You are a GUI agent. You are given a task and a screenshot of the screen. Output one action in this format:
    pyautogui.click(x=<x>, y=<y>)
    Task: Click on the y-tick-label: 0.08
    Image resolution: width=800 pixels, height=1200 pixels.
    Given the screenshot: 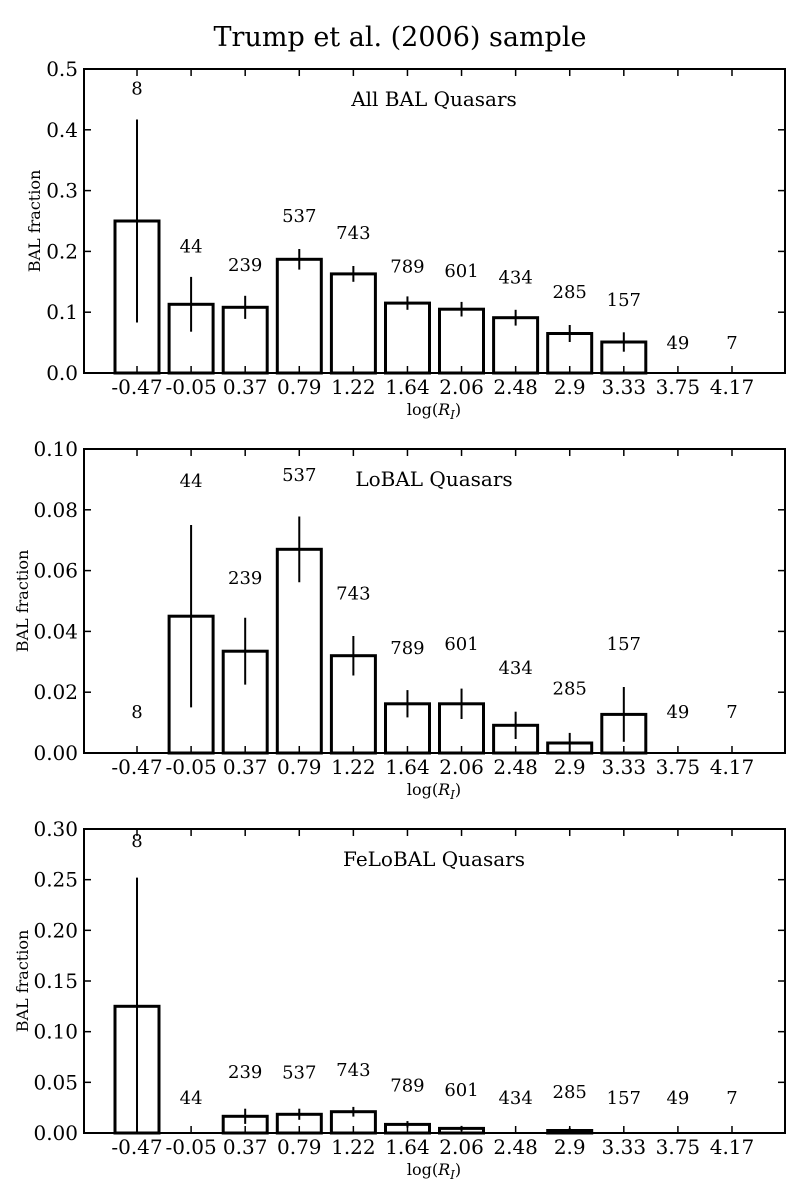 What is the action you would take?
    pyautogui.click(x=55, y=510)
    